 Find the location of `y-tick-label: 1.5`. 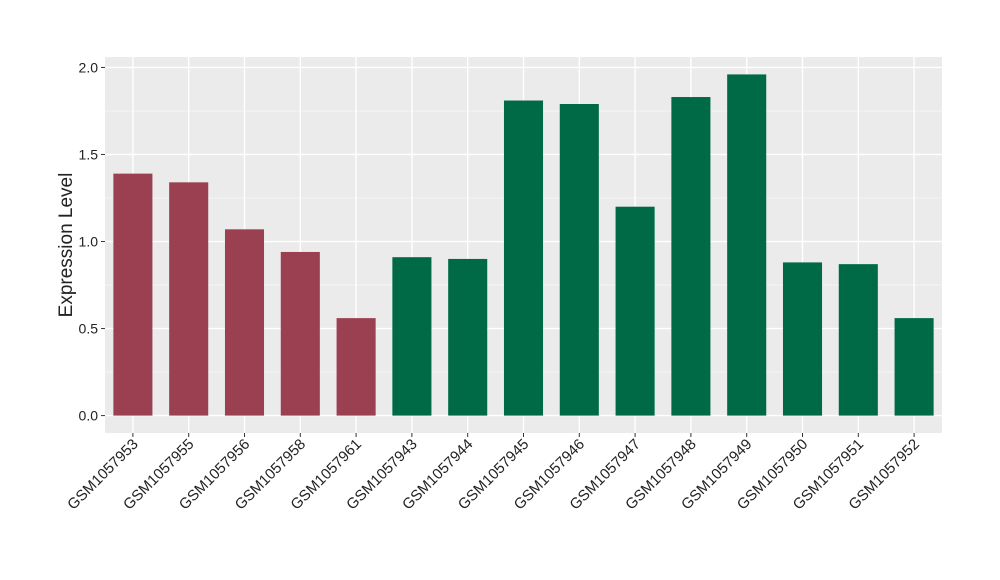

y-tick-label: 1.5 is located at coordinates (89, 154).